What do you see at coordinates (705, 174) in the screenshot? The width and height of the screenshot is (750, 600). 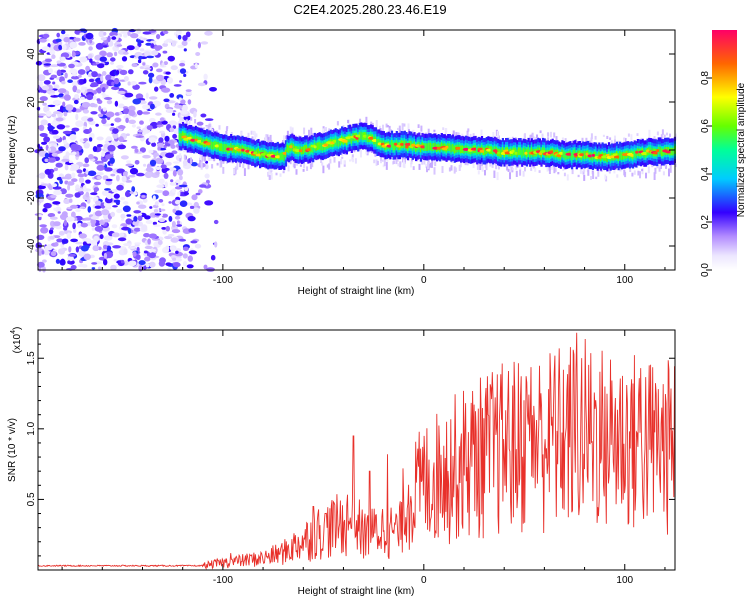 I see `colorbar-tick-label: 0.4` at bounding box center [705, 174].